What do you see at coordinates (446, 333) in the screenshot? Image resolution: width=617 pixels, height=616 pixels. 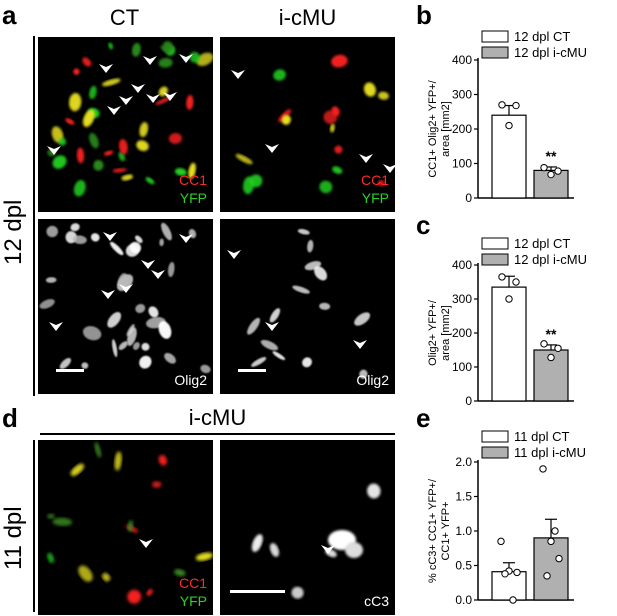 I see `y-axis-title-line2: area [mm2]` at bounding box center [446, 333].